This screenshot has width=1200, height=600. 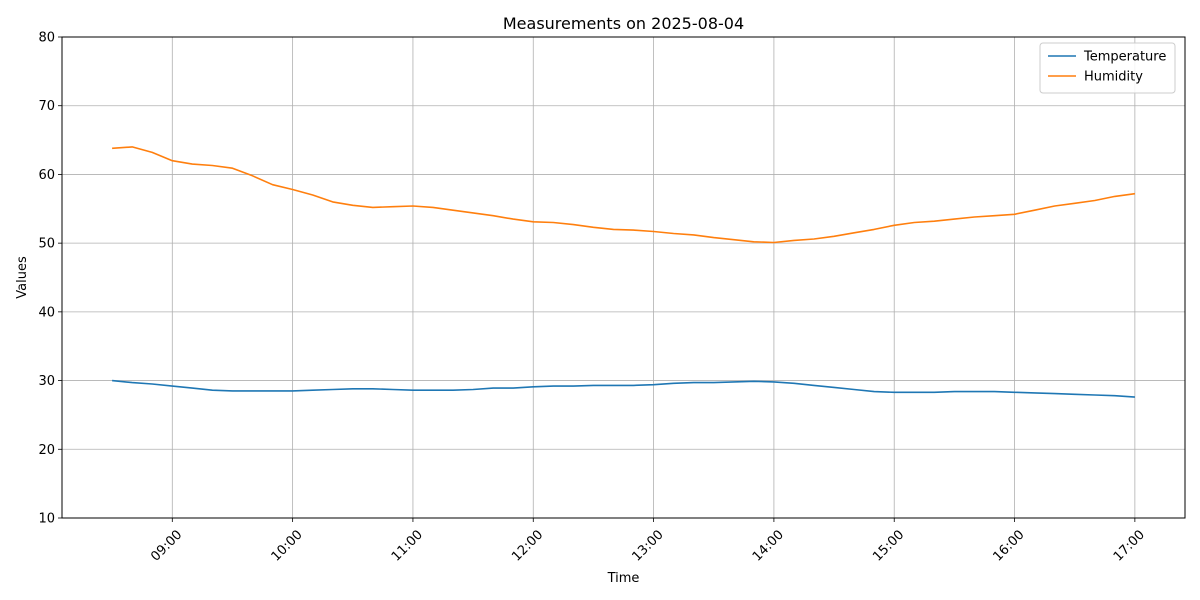 What do you see at coordinates (46, 381) in the screenshot?
I see `y-tick-label: 30` at bounding box center [46, 381].